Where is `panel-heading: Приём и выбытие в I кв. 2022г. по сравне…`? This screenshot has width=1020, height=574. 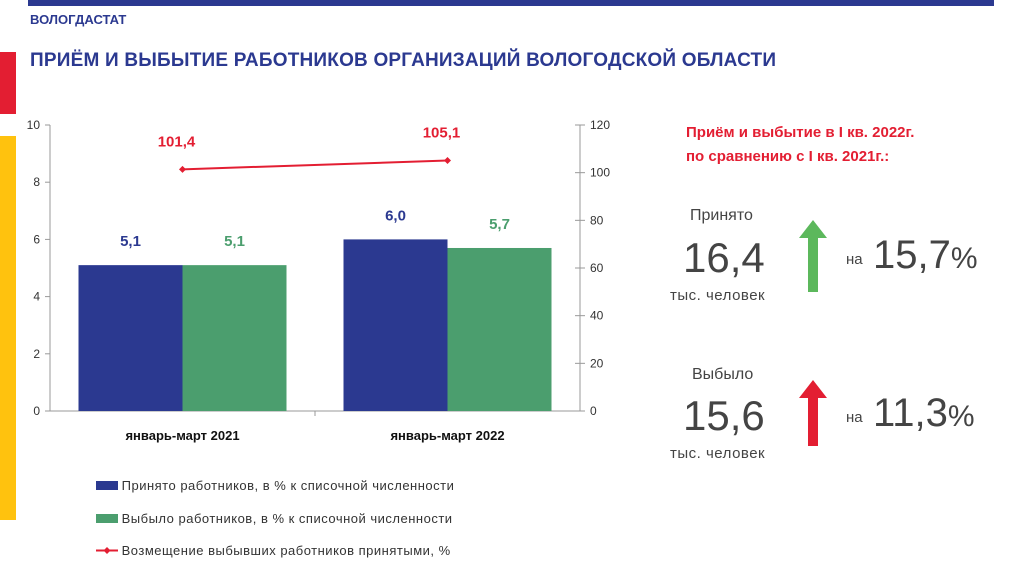
panel-heading: Приём и выбытие в I кв. 2022г. по сравне… is located at coordinates (800, 145).